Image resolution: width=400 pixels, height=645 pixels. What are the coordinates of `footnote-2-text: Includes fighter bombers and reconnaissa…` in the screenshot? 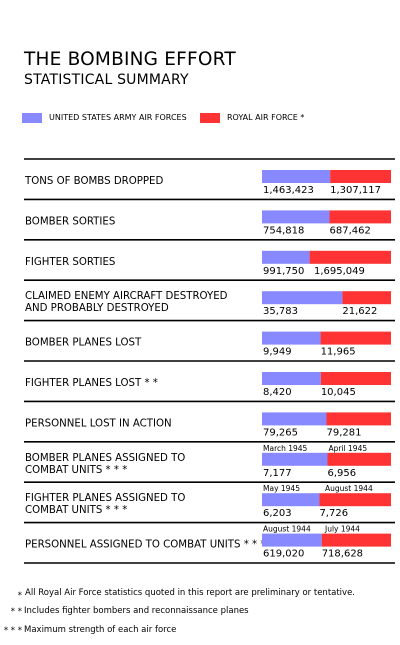 It's located at (136, 611).